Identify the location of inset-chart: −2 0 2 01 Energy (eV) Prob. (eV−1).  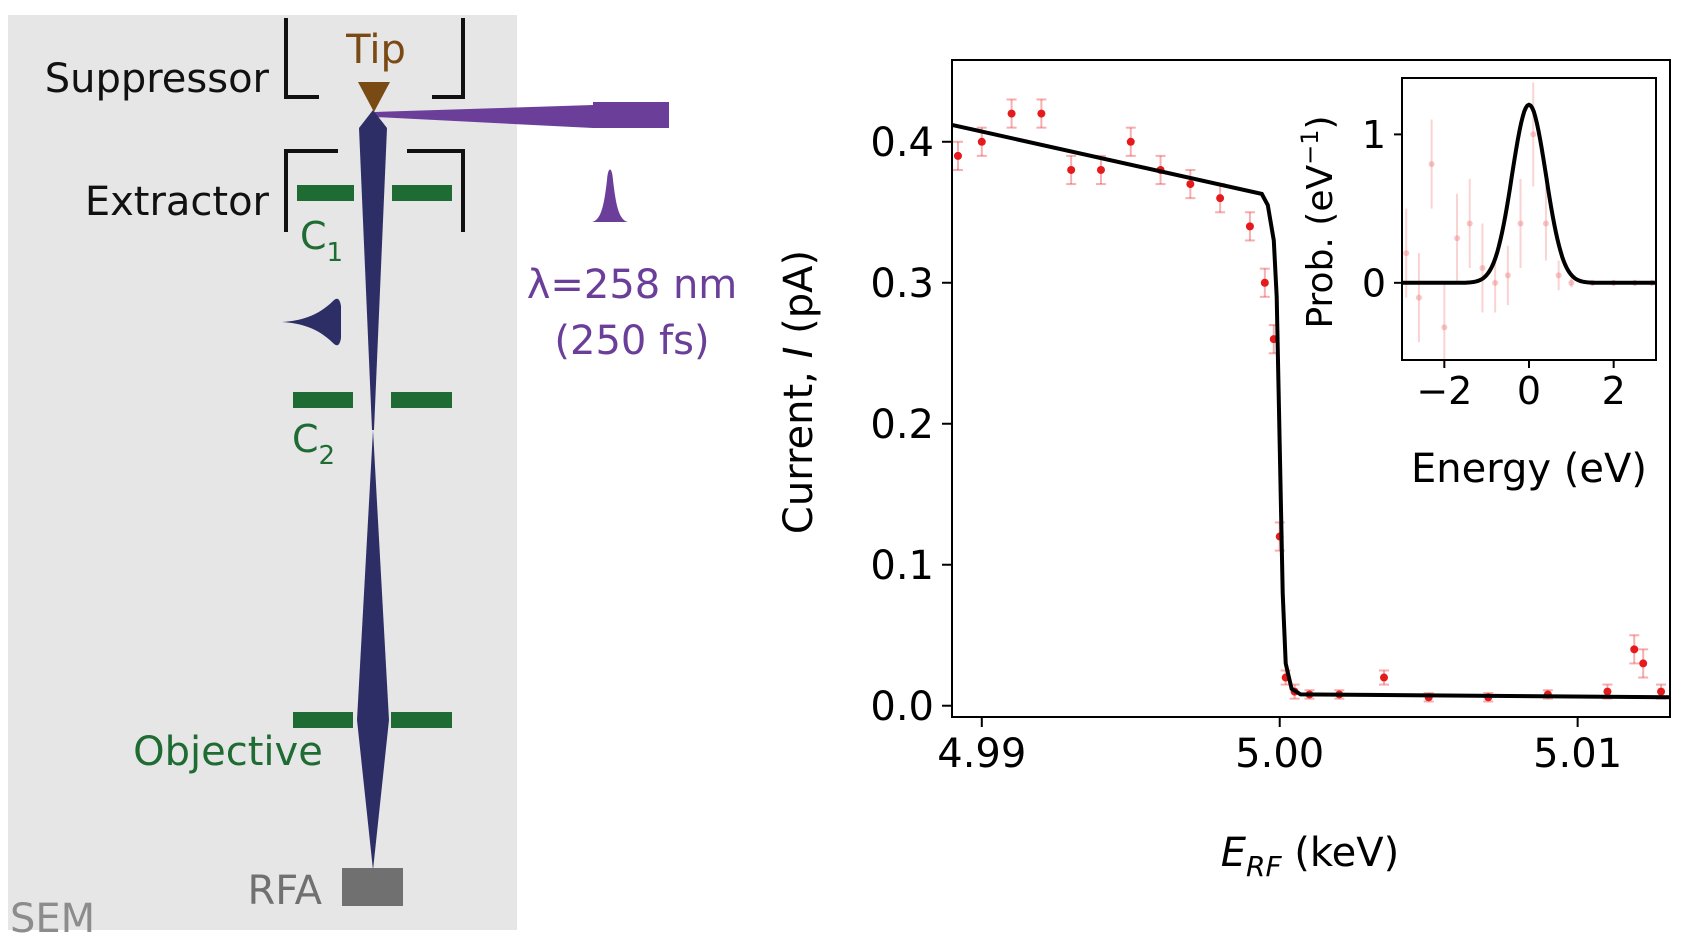
(1476, 284).